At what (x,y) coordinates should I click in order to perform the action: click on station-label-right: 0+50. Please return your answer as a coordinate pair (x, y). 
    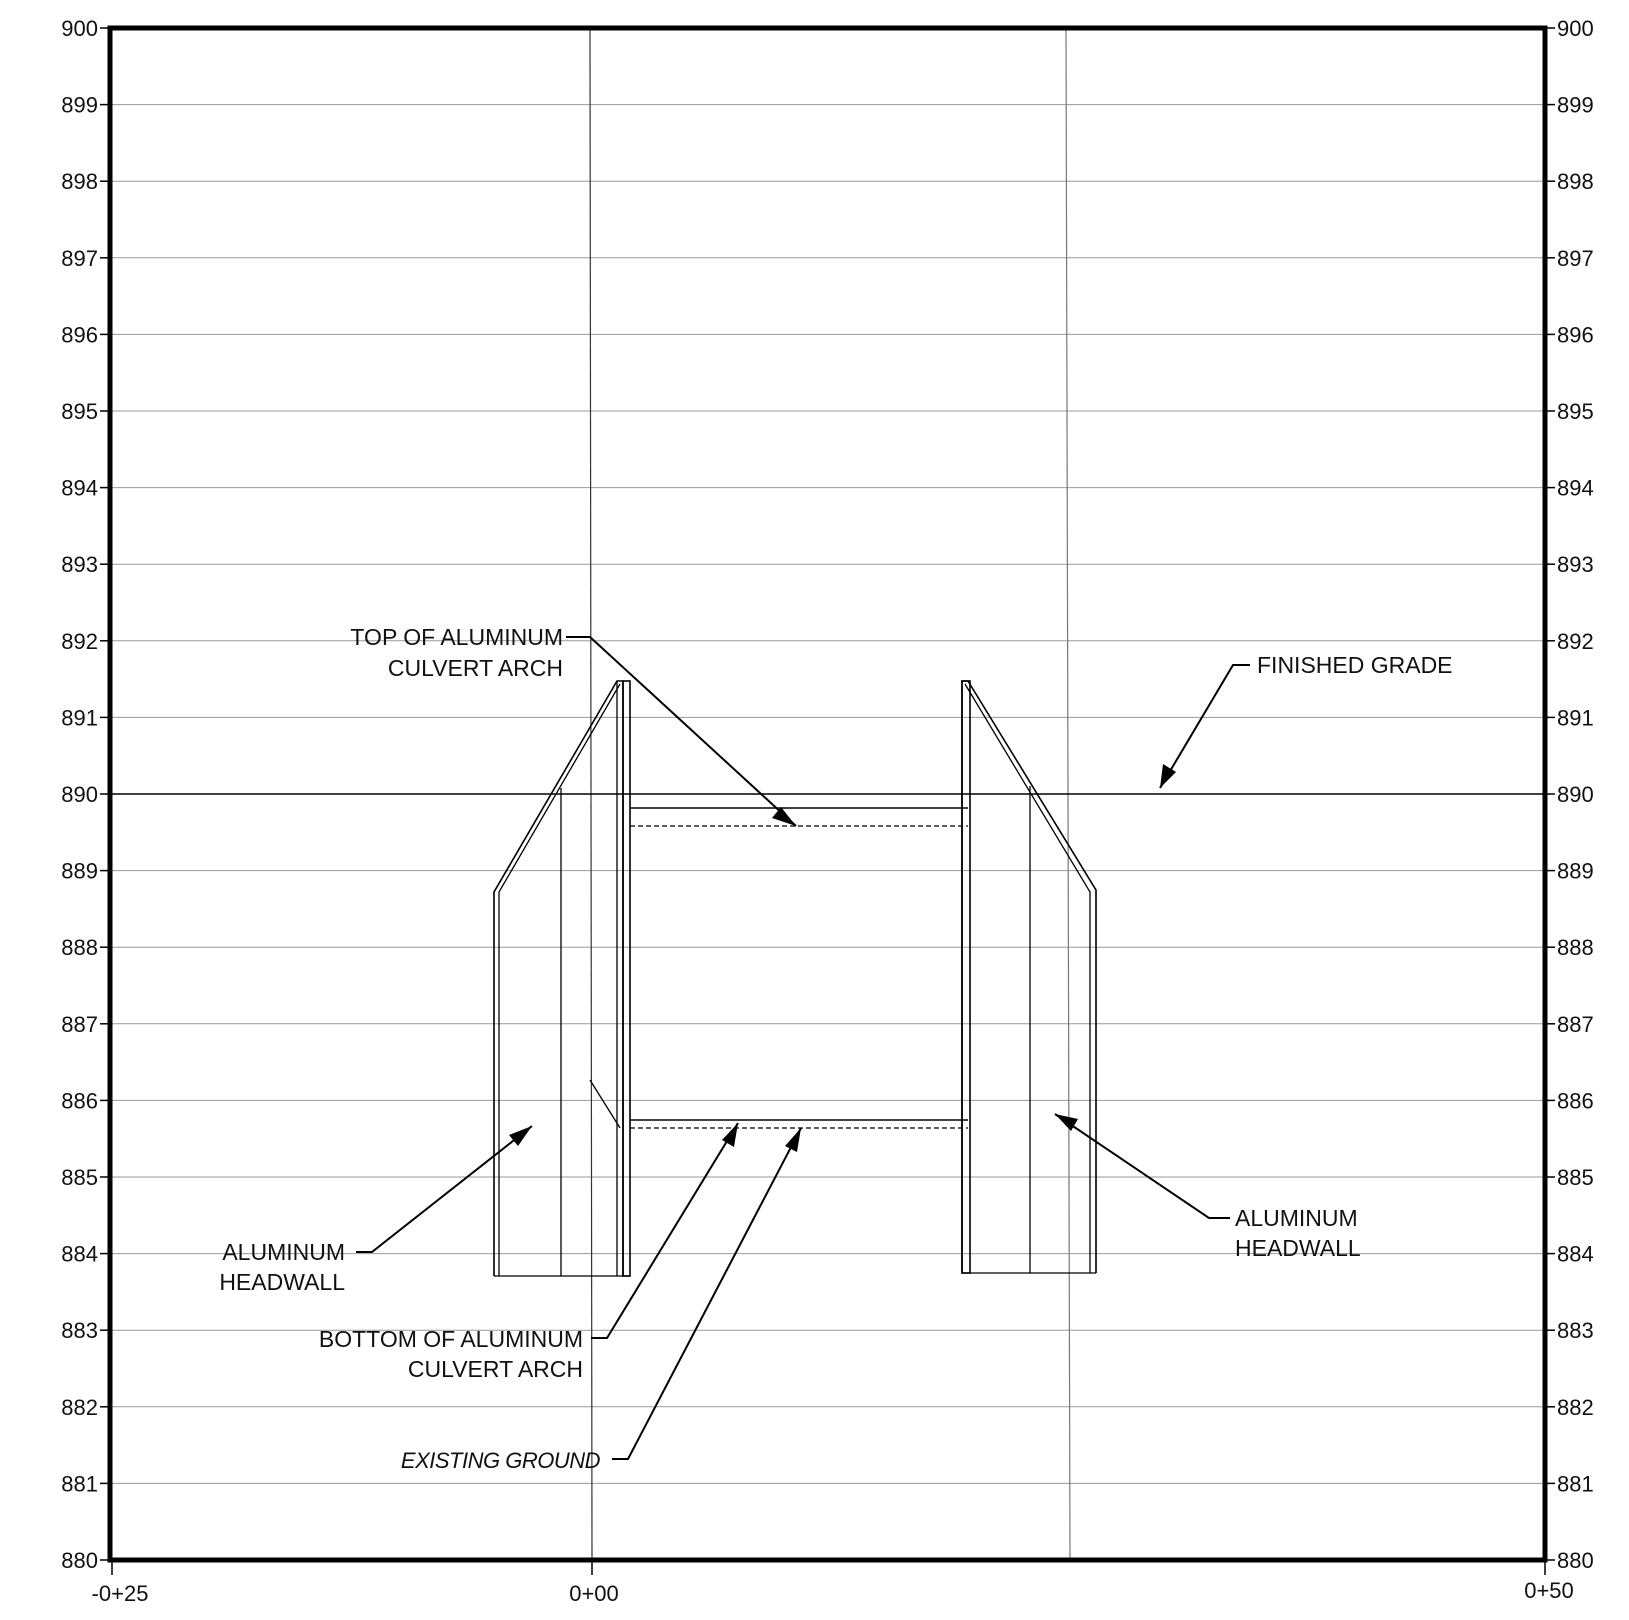
    Looking at the image, I should click on (1549, 1590).